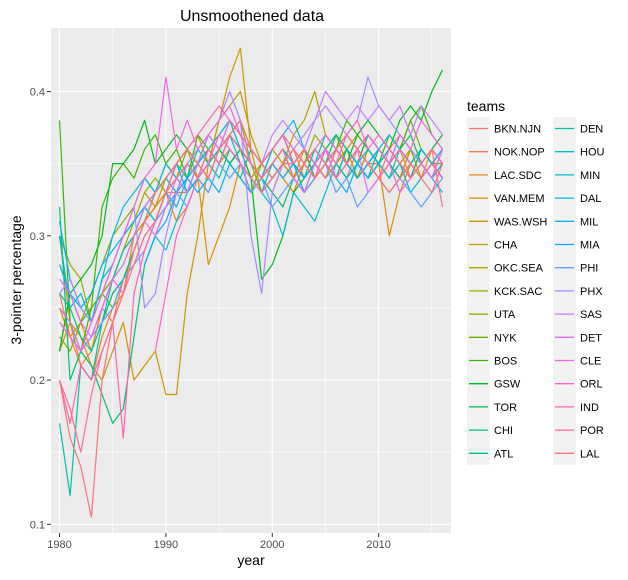  Describe the element at coordinates (592, 153) in the screenshot. I see `legend-label-hou: HOU` at that location.